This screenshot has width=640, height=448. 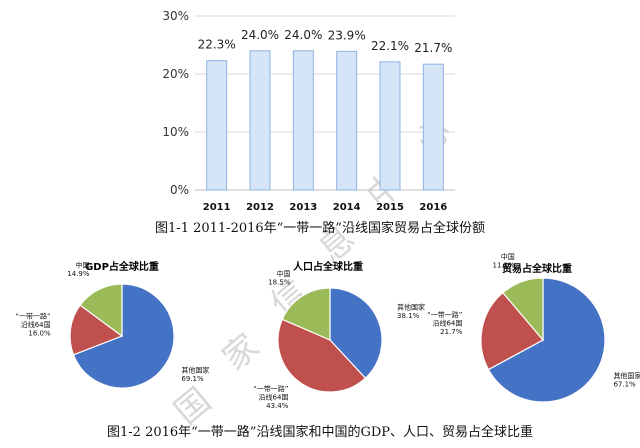 What do you see at coordinates (303, 120) in the screenshot?
I see `bar-2013` at bounding box center [303, 120].